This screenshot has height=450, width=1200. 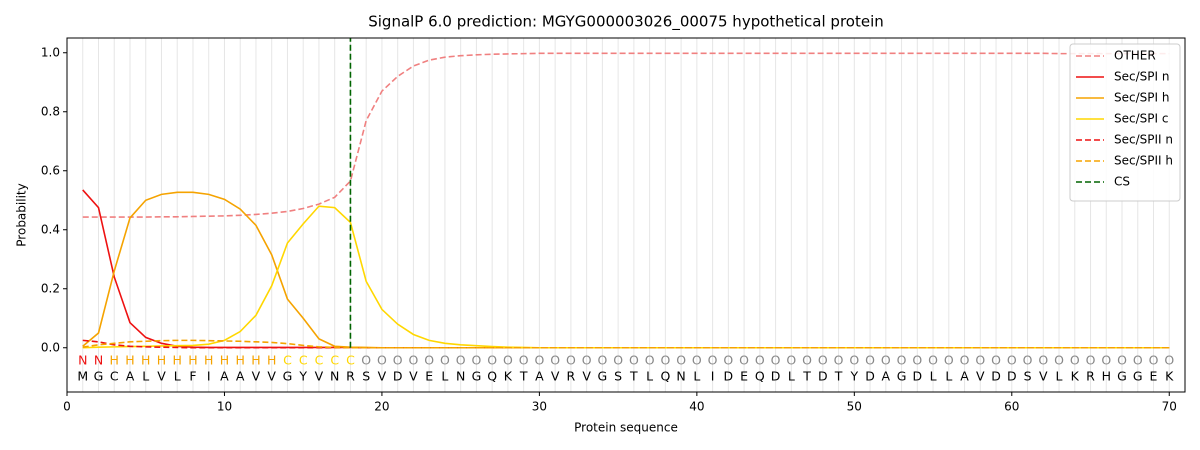 What do you see at coordinates (302, 376) in the screenshot?
I see `residue-label: Y` at bounding box center [302, 376].